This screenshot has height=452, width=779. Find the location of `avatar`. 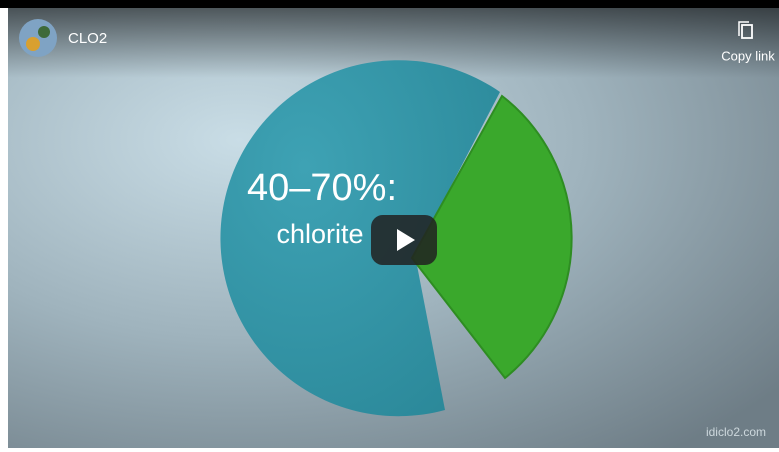

avatar is located at coordinates (38, 38).